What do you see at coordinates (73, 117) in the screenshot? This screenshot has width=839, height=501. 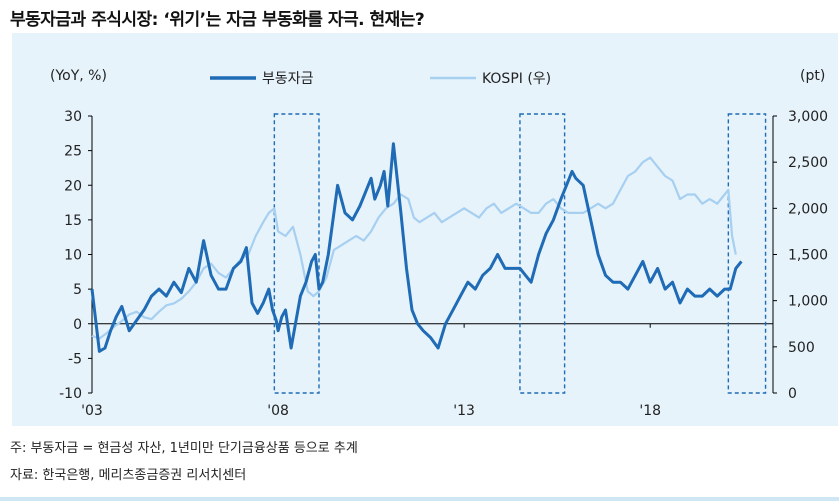 I see `left-tick-label: 30` at bounding box center [73, 117].